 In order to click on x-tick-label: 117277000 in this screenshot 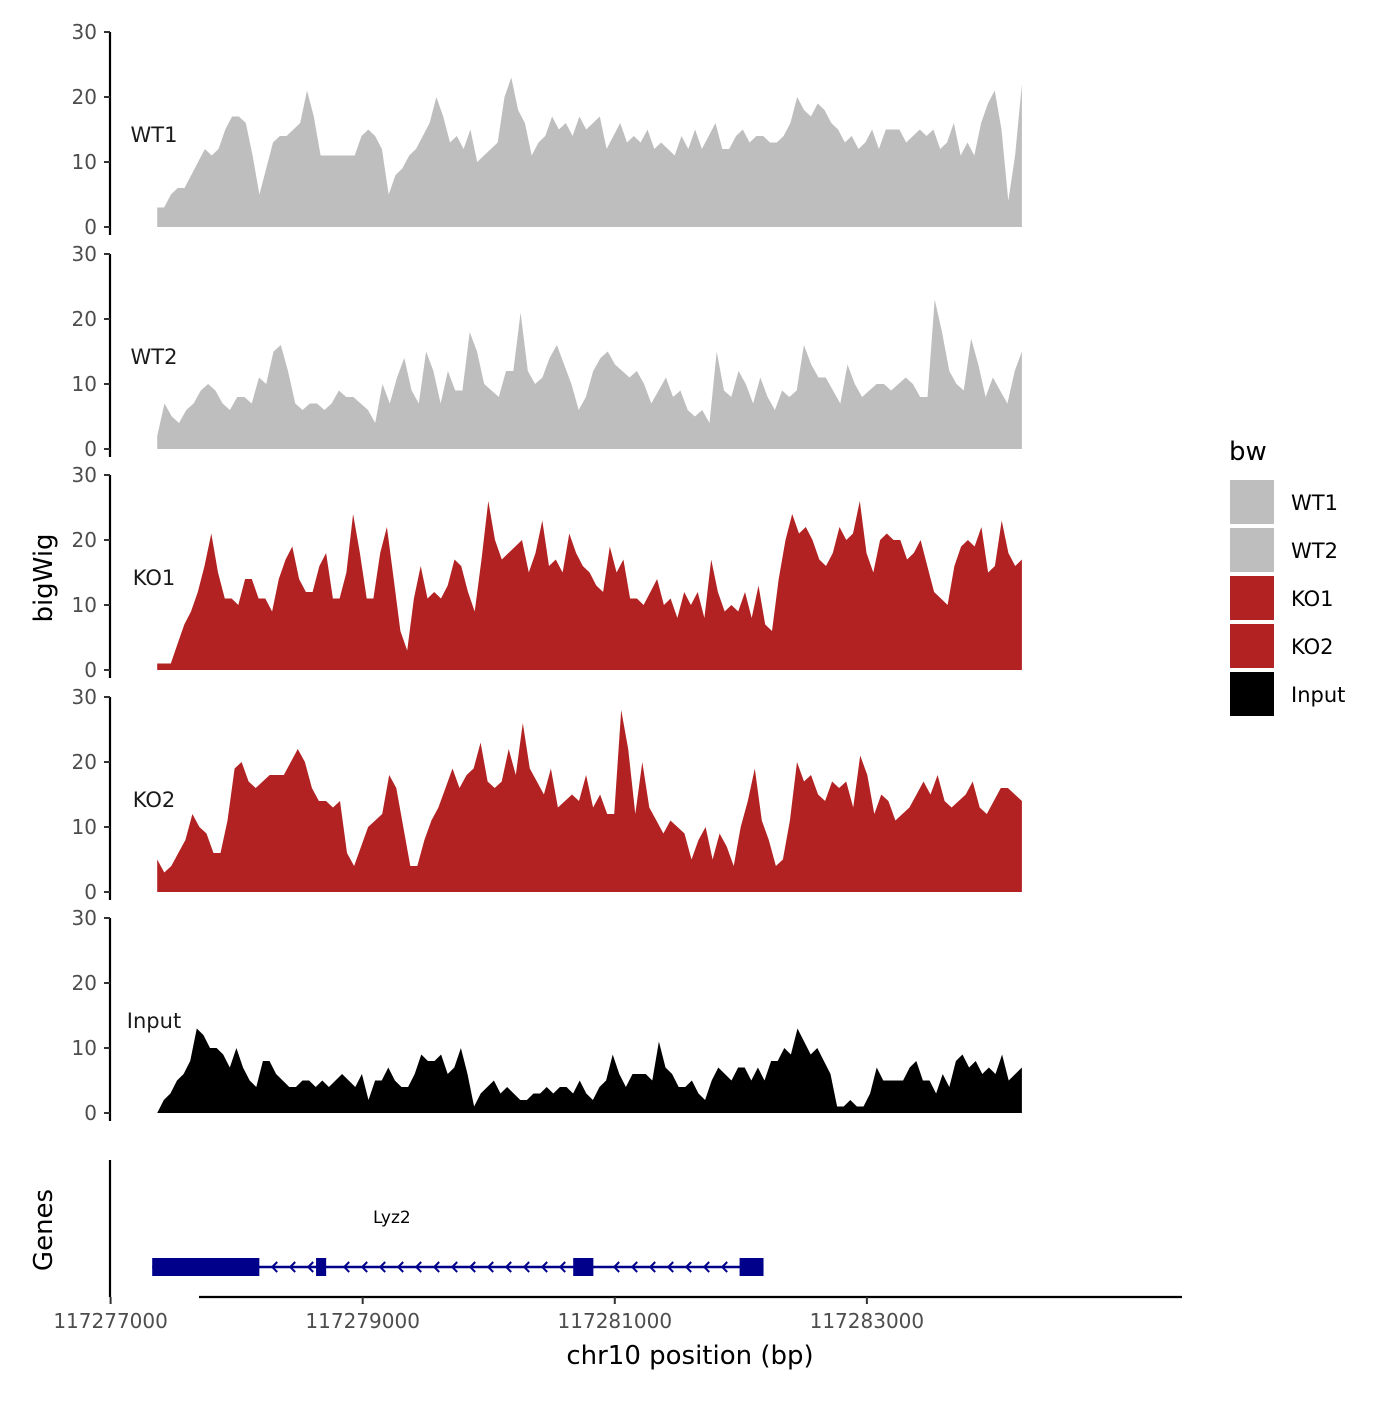, I will do `click(110, 1321)`.